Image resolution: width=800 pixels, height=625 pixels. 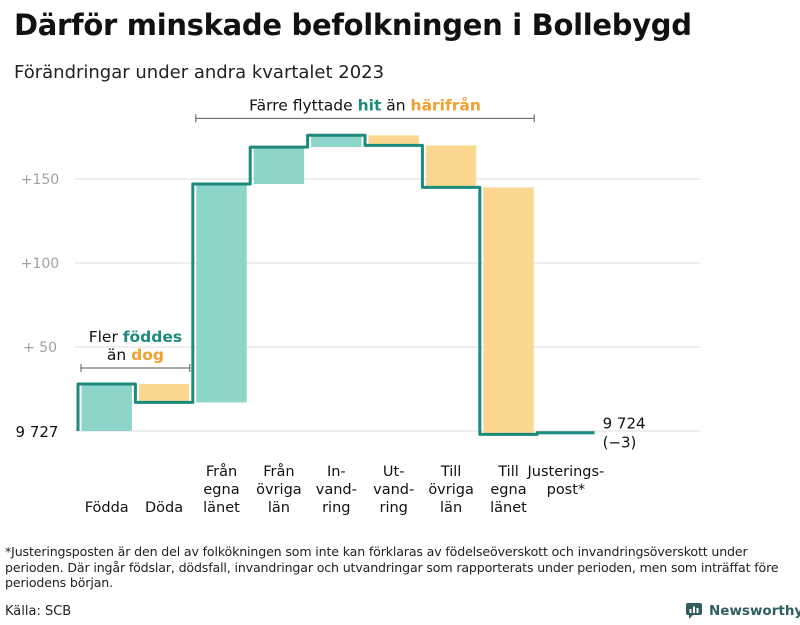 I want to click on newsworthy-icon, so click(x=694, y=611).